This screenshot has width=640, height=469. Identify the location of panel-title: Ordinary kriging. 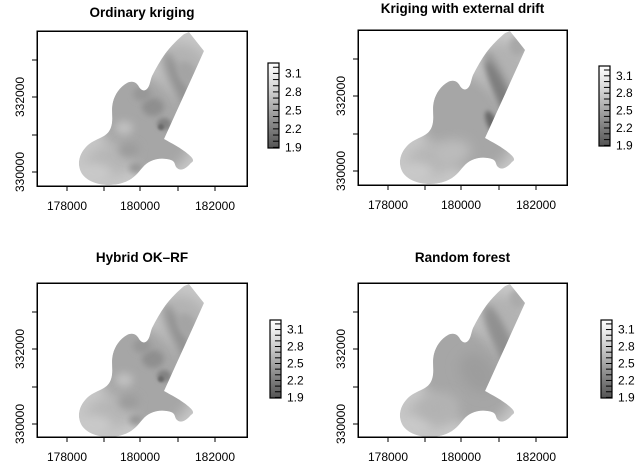
(141, 12).